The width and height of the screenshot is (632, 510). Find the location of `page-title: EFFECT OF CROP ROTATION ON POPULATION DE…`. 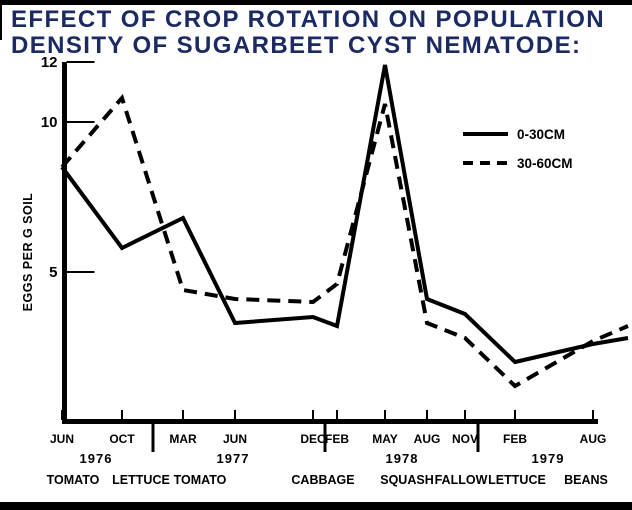

page-title: EFFECT OF CROP ROTATION ON POPULATION DE… is located at coordinates (308, 32).